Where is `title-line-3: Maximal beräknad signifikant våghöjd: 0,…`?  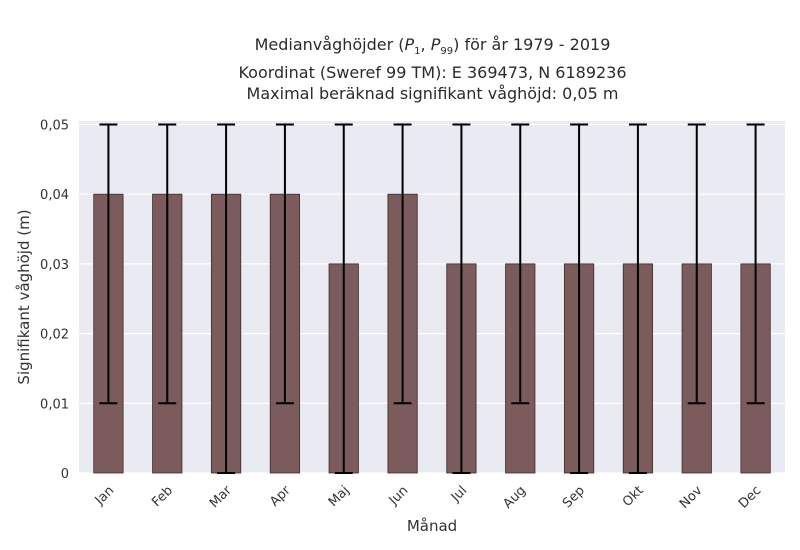 title-line-3: Maximal beräknad signifikant våghöjd: 0,… is located at coordinates (432, 94).